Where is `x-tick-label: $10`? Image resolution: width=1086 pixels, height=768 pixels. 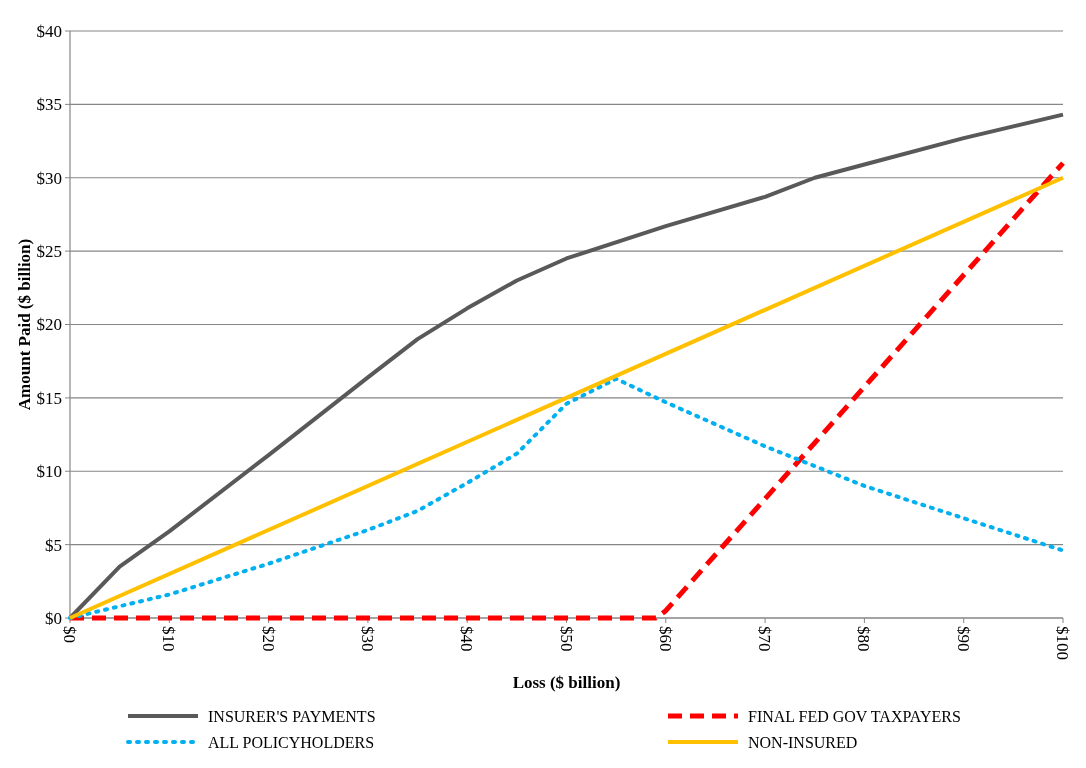
x-tick-label: $10 is located at coordinates (169, 639).